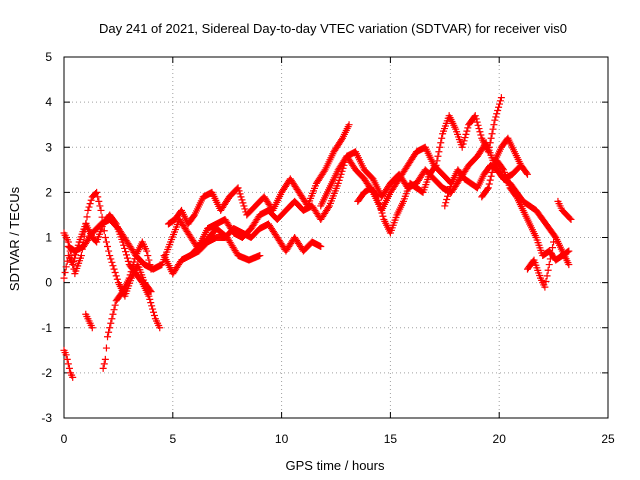  Describe the element at coordinates (48, 238) in the screenshot. I see `y-tick-label: 1` at that location.